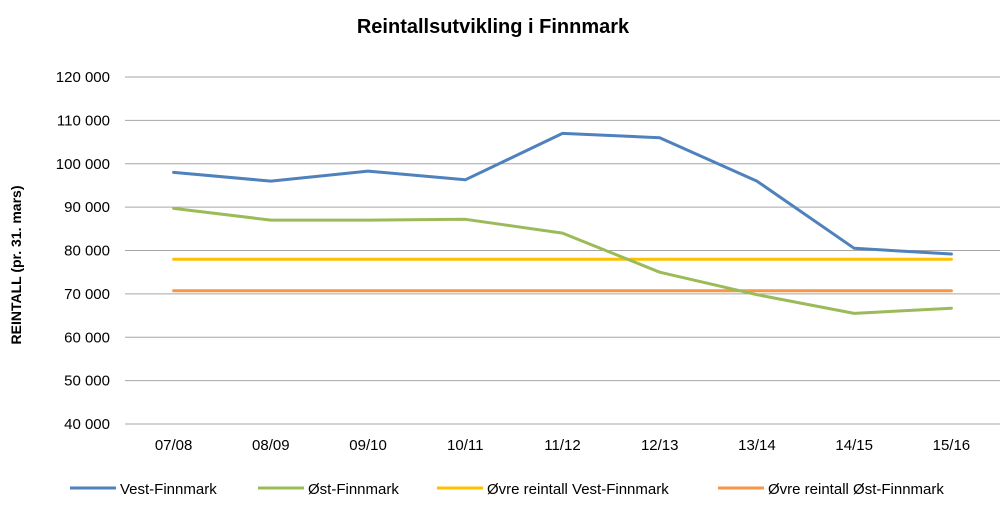  What do you see at coordinates (465, 445) in the screenshot?
I see `x-tick-label: 10/11` at bounding box center [465, 445].